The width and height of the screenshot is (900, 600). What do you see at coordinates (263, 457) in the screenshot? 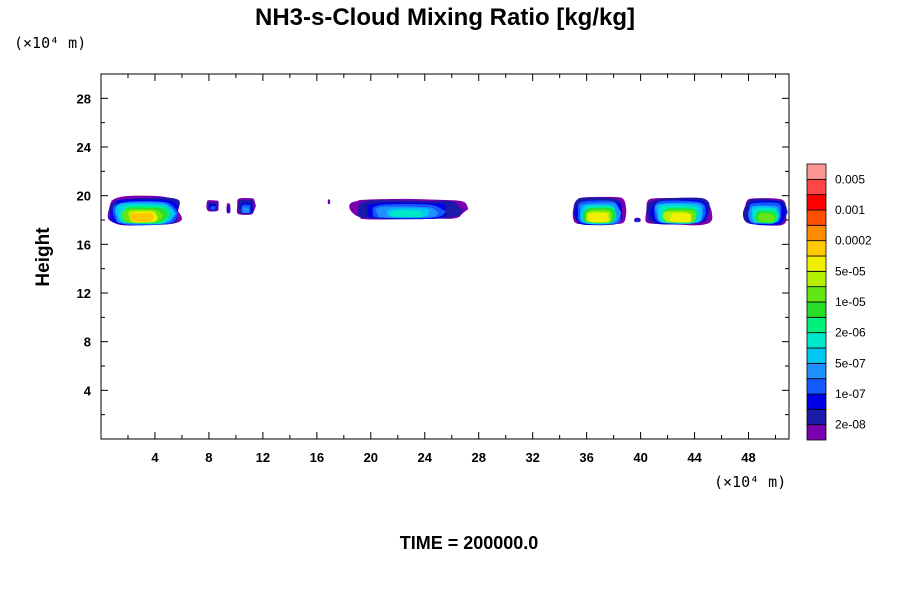
I see `x-tick-label: 12` at bounding box center [263, 457].